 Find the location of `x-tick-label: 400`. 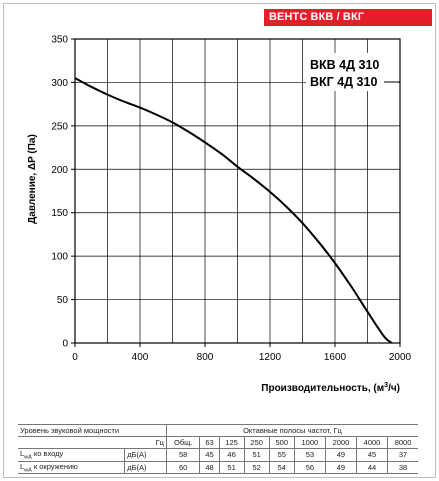

x-tick-label: 400 is located at coordinates (140, 357).